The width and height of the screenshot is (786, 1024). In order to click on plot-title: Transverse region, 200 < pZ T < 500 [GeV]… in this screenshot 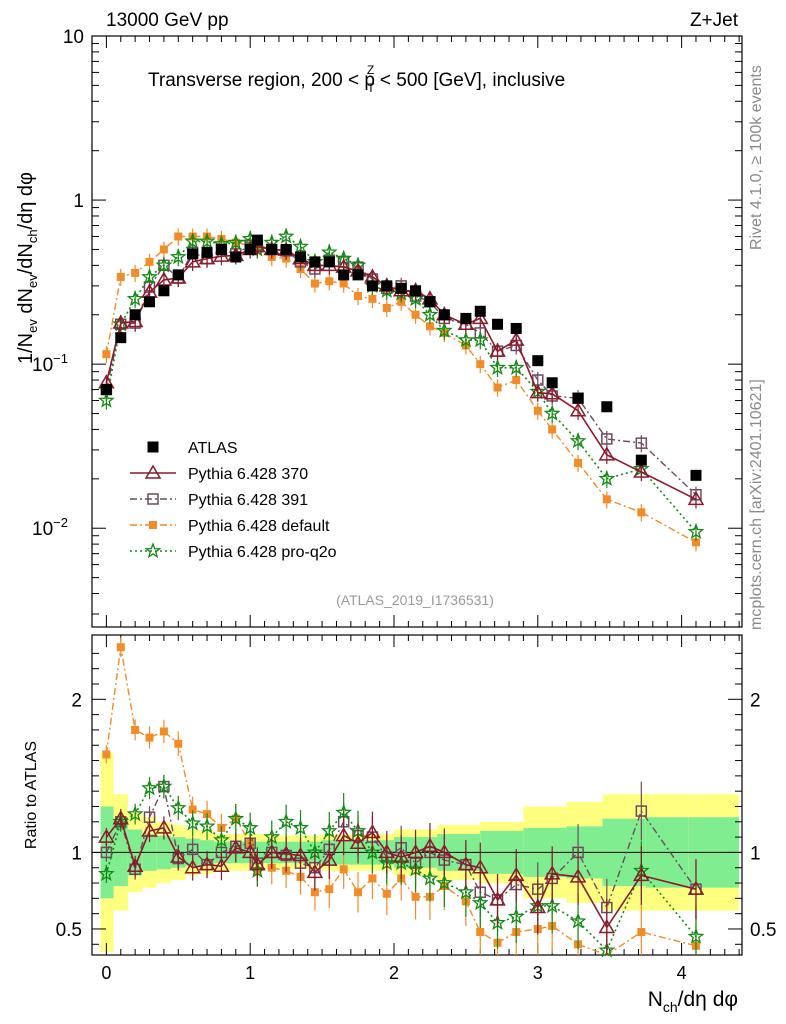, I will do `click(356, 79)`.